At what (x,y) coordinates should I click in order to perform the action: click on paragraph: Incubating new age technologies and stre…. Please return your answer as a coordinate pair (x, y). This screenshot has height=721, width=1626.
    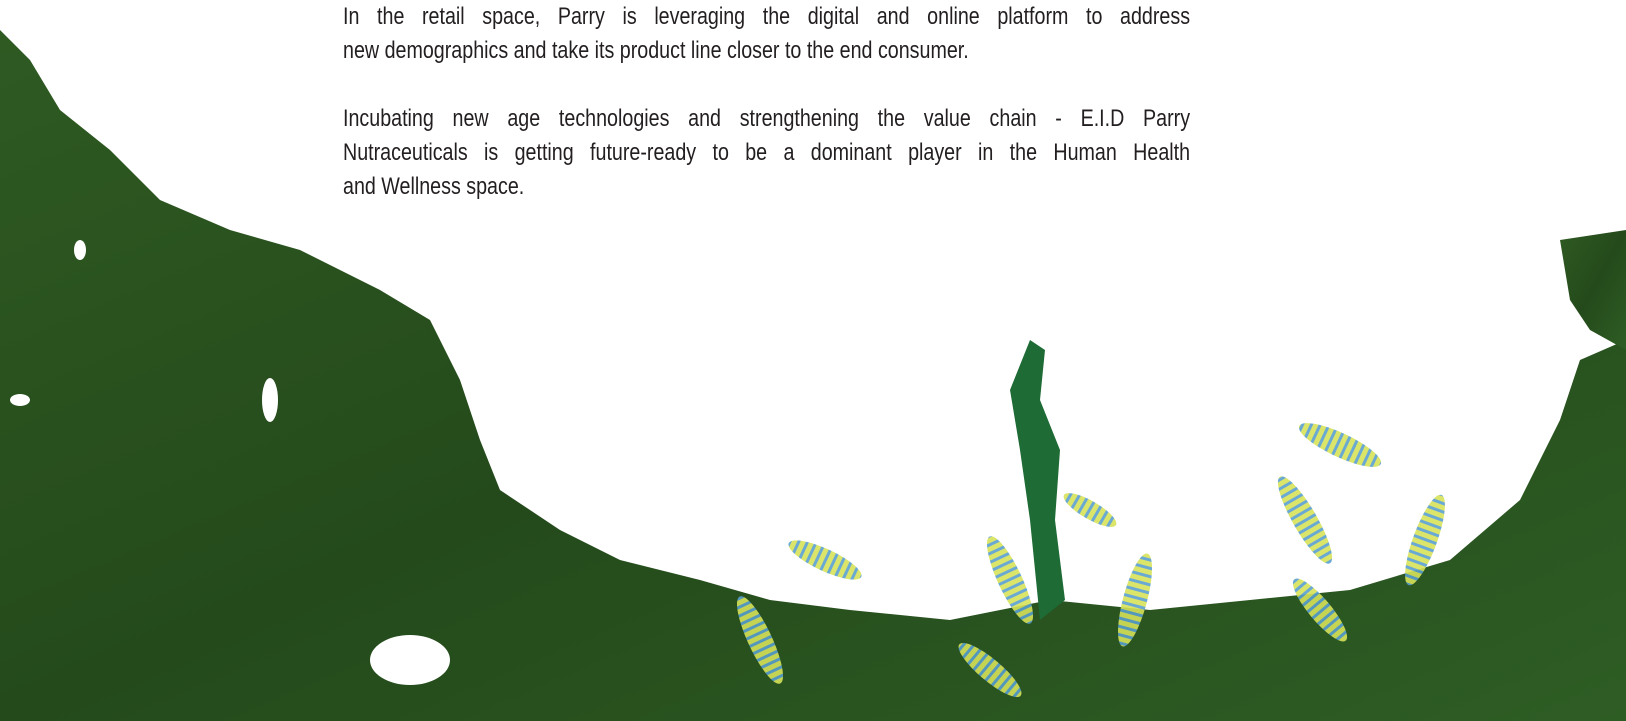
    Looking at the image, I should click on (766, 153).